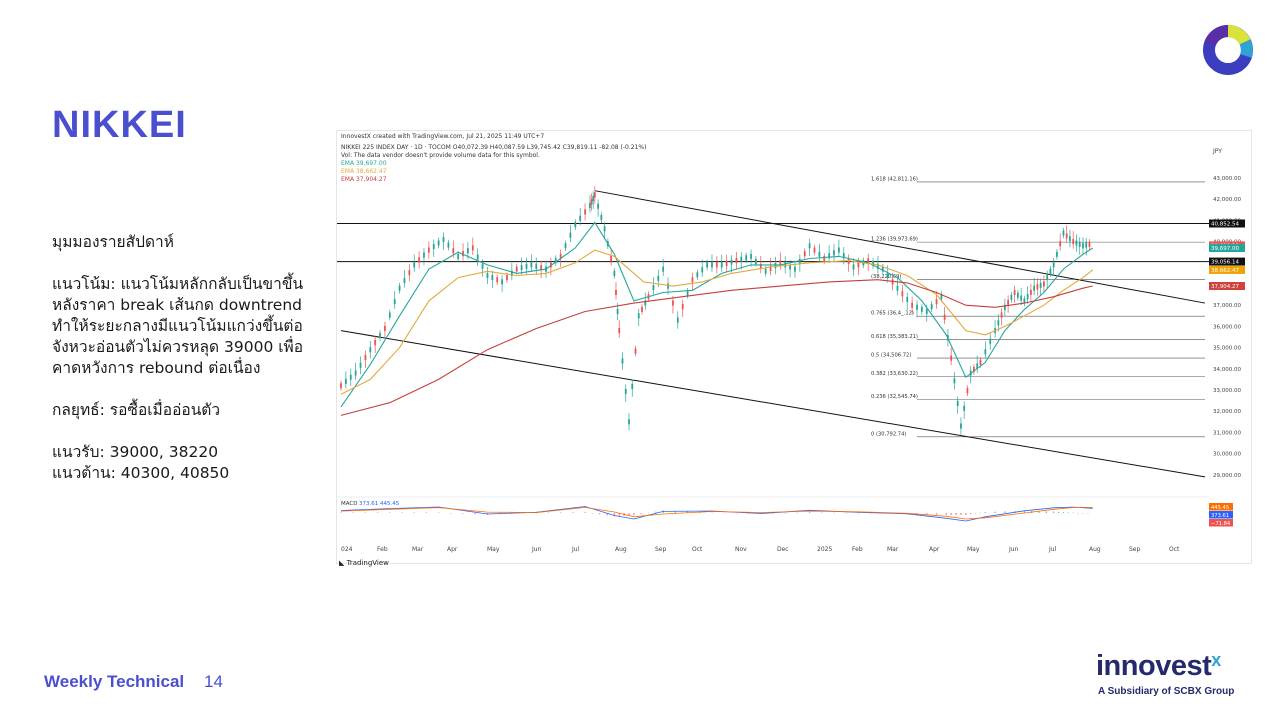 This screenshot has height=720, width=1280. What do you see at coordinates (894, 374) in the screenshot?
I see `fib-level-label: 0.382 (33,630.22)` at bounding box center [894, 374].